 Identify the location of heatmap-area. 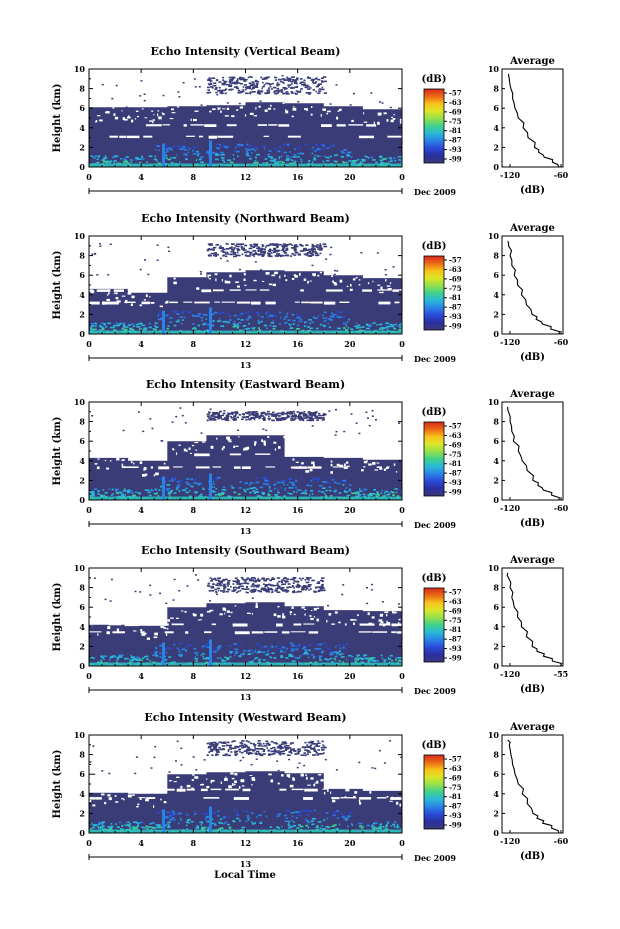
(245, 120).